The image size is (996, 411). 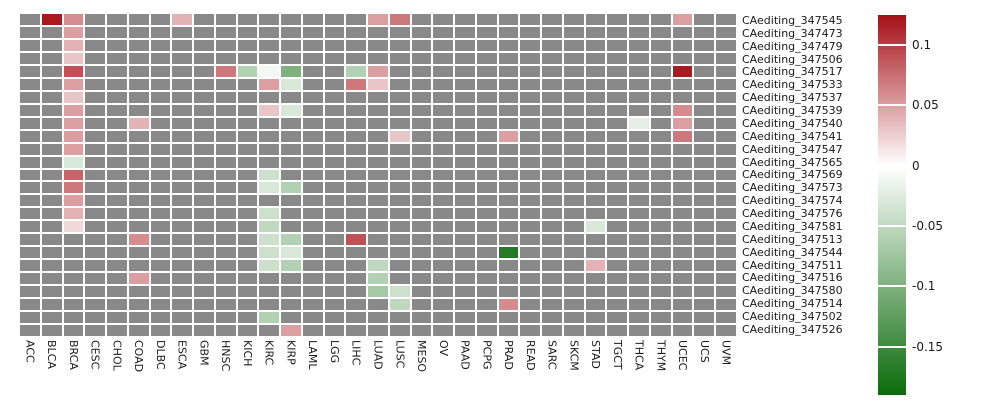 What do you see at coordinates (683, 373) in the screenshot?
I see `column-label-slot: UCEC` at bounding box center [683, 373].